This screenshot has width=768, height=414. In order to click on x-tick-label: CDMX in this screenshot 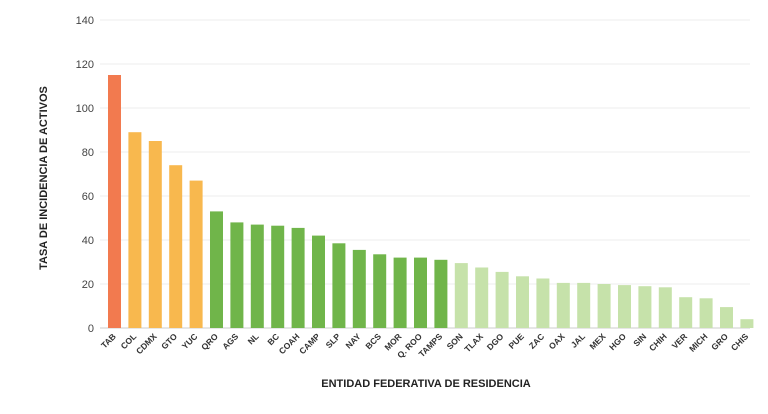, I will do `click(146, 343)`.